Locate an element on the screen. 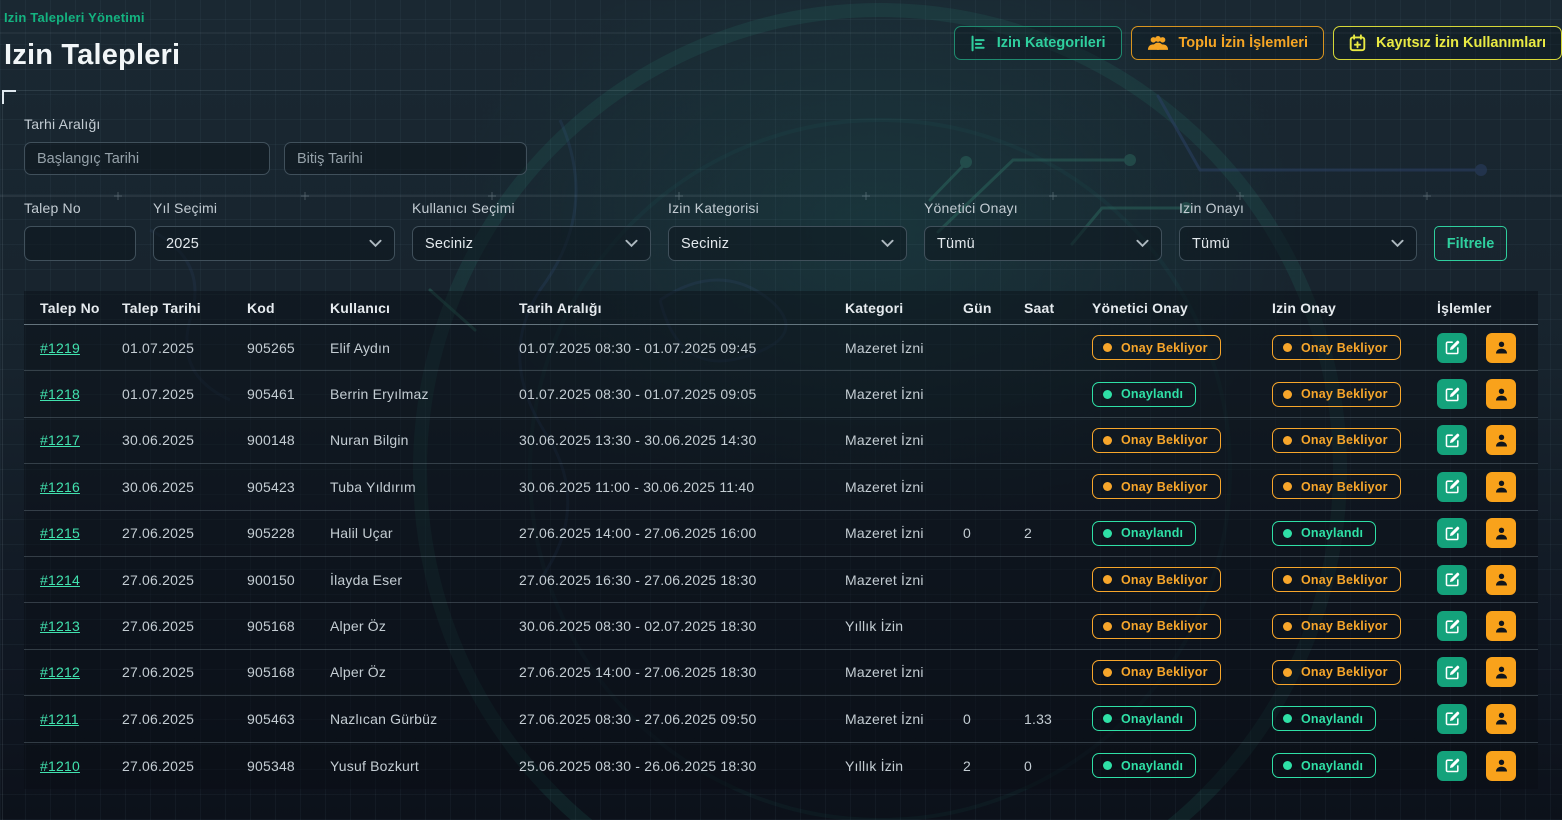 This screenshot has width=1562, height=820. user-name: Halil Uçar is located at coordinates (361, 533).